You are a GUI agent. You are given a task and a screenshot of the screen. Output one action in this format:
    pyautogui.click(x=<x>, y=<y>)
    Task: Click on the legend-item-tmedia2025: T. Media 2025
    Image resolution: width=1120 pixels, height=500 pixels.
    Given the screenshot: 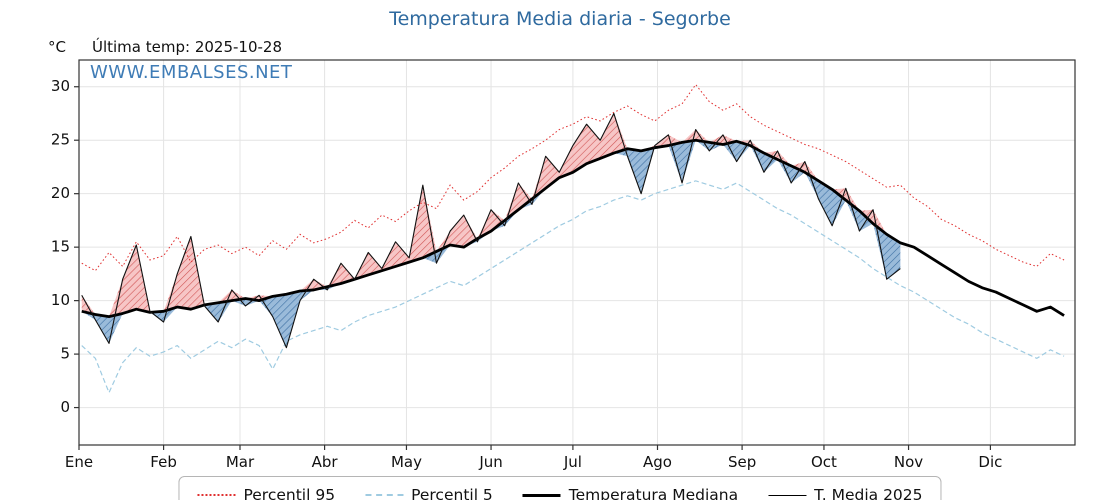 What is the action you would take?
    pyautogui.click(x=845, y=493)
    